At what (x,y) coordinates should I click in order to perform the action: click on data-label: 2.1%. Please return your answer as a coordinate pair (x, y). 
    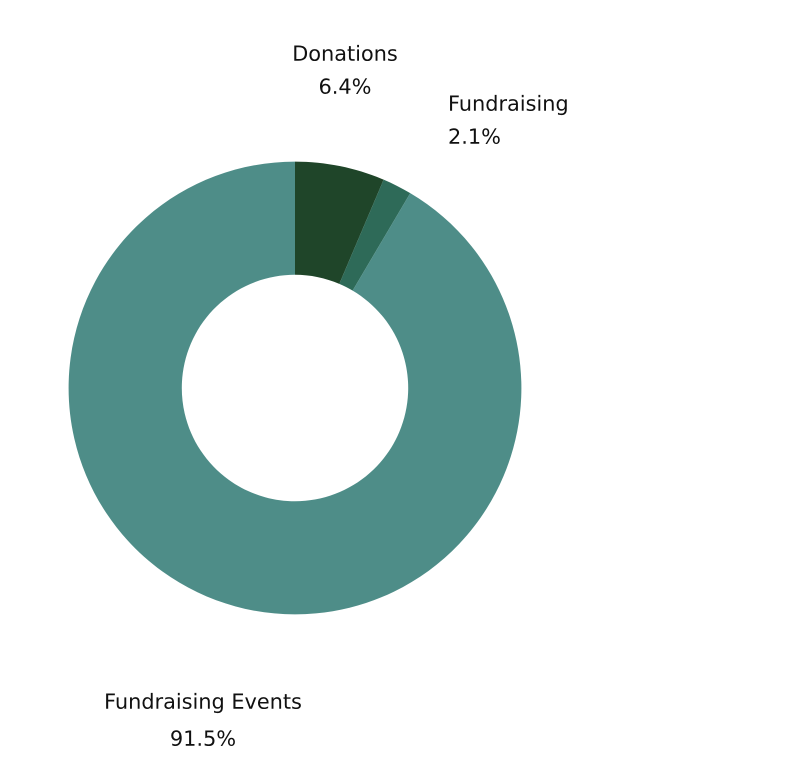
    Looking at the image, I should click on (475, 136).